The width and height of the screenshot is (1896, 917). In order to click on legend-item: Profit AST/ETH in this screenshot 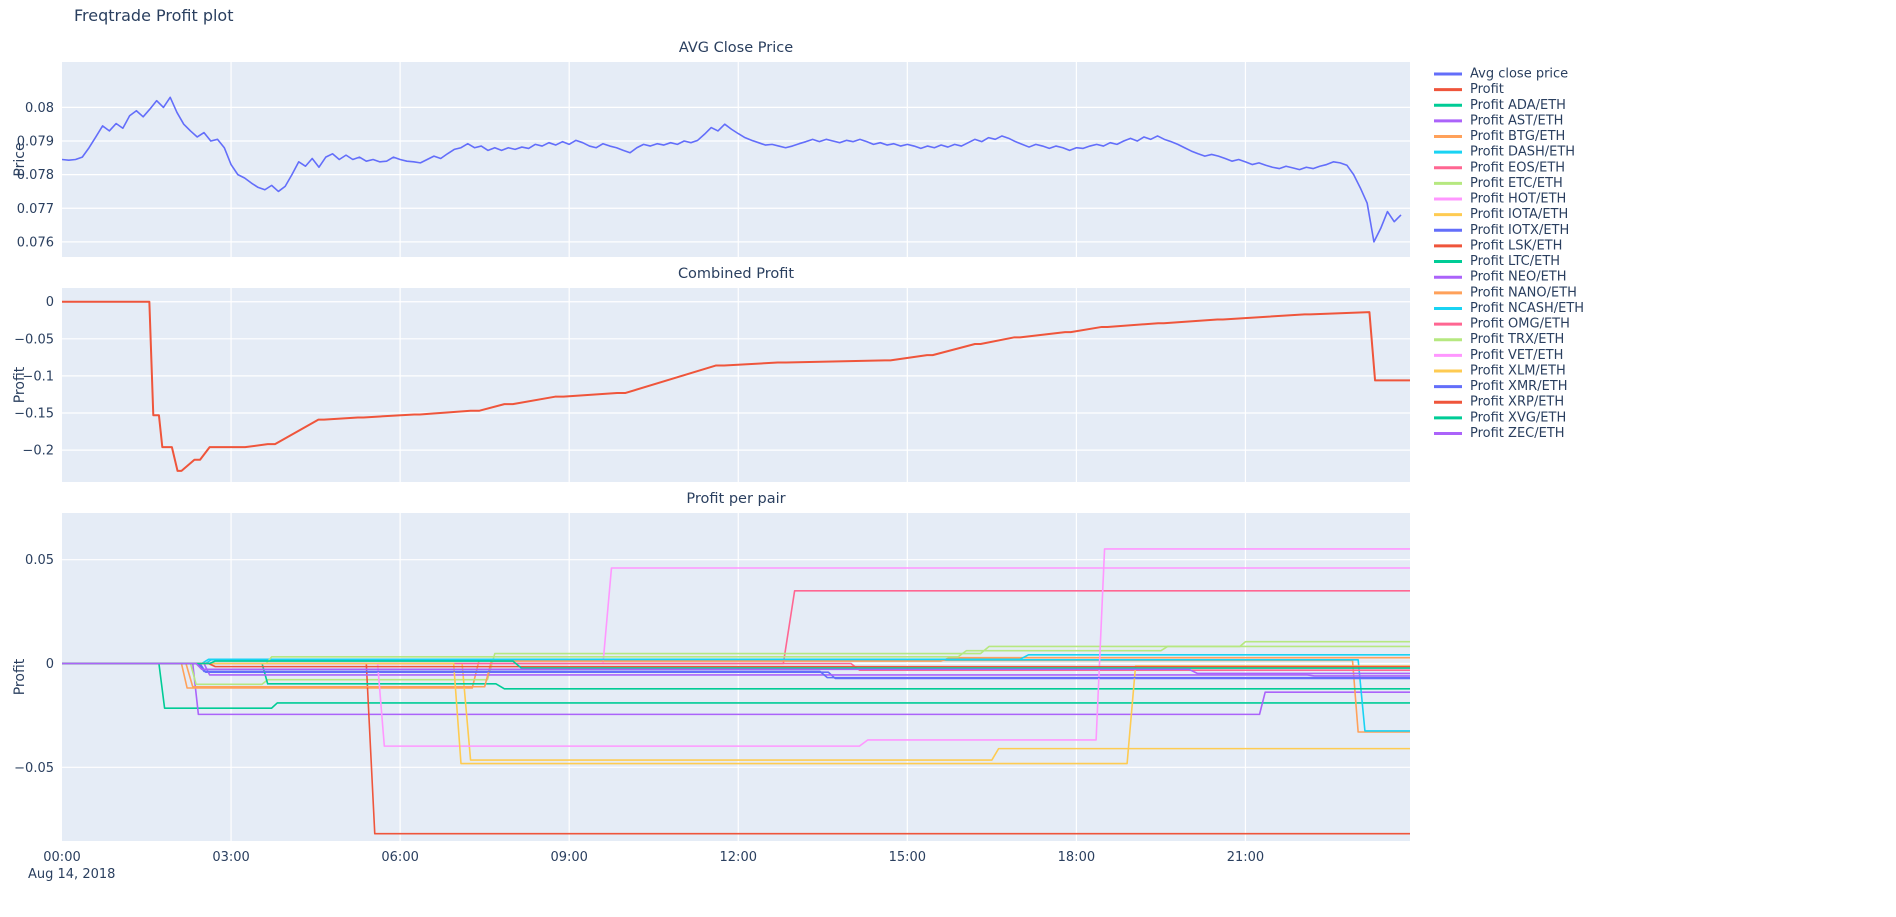, I will do `click(1498, 120)`.